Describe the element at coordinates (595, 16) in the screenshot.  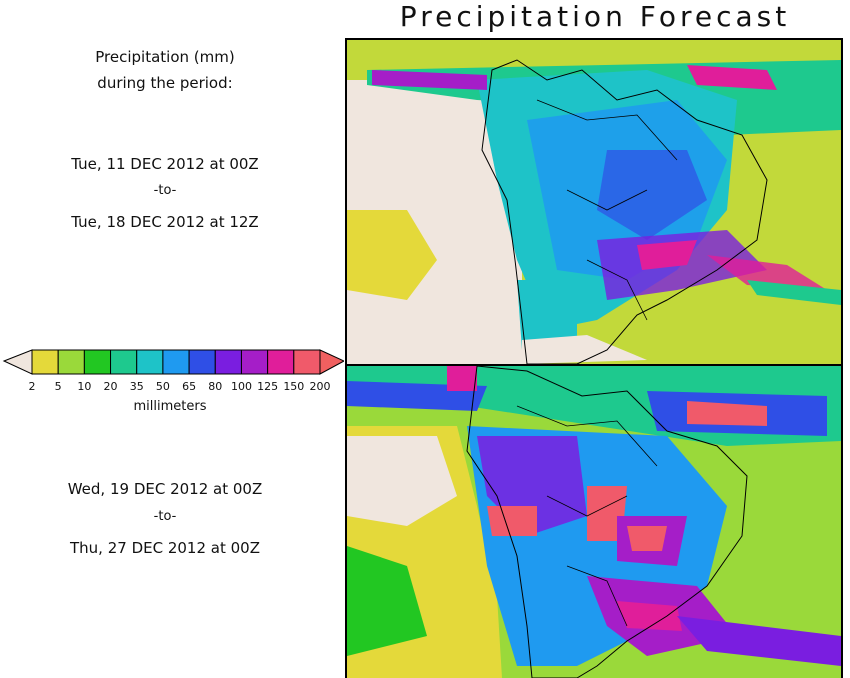
I see `page-title: Precipitation Forecast` at that location.